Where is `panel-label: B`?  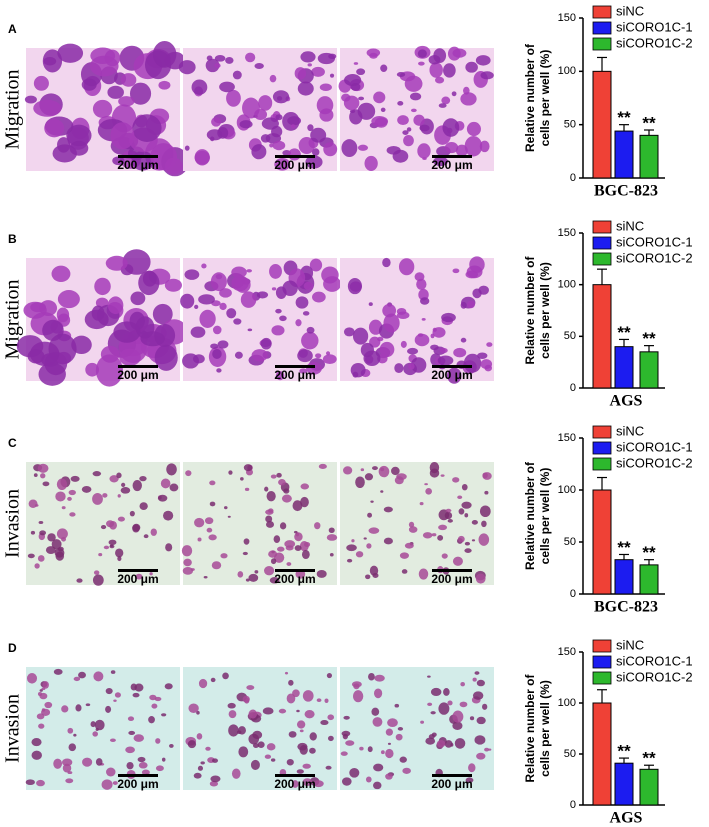 panel-label: B is located at coordinates (12, 239).